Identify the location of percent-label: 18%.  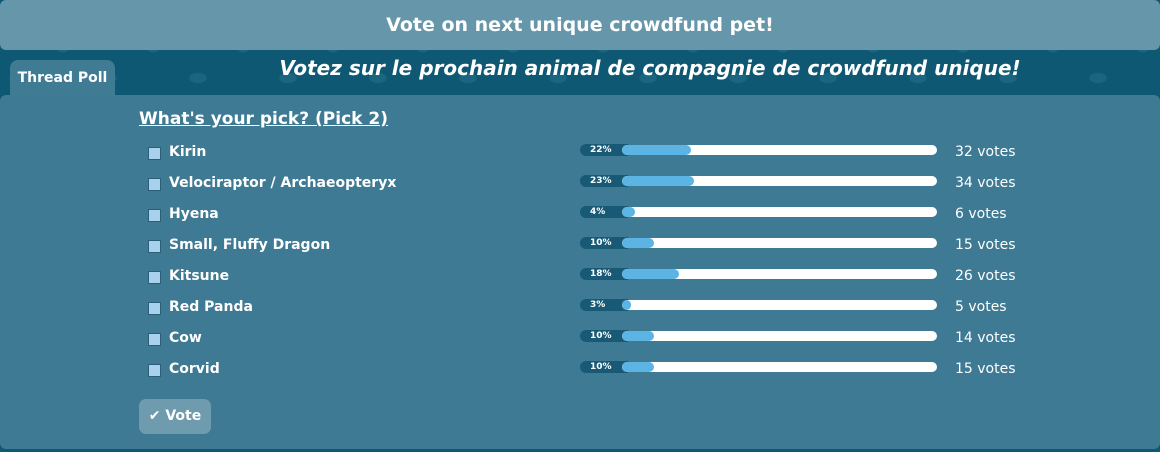
(604, 274).